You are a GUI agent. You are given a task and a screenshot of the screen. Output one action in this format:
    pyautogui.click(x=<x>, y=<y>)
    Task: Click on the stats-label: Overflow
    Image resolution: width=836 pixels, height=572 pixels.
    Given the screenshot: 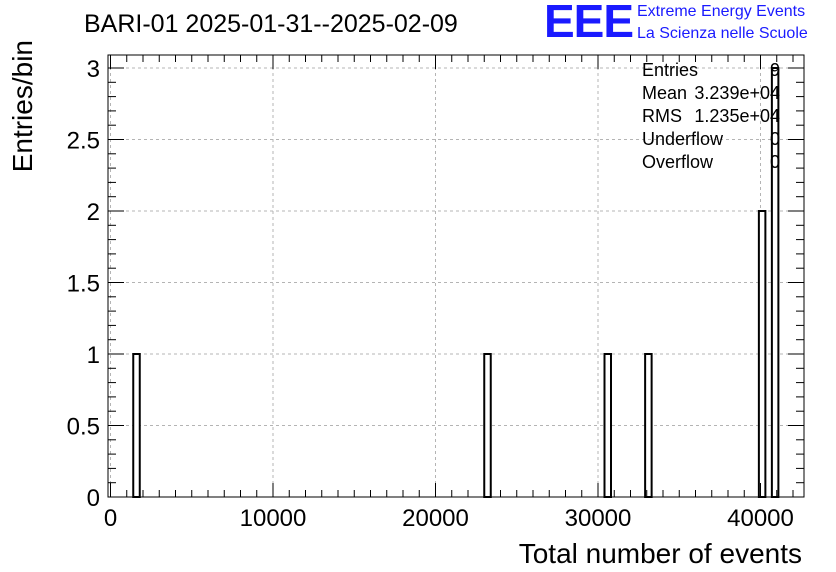 What is the action you would take?
    pyautogui.click(x=678, y=162)
    